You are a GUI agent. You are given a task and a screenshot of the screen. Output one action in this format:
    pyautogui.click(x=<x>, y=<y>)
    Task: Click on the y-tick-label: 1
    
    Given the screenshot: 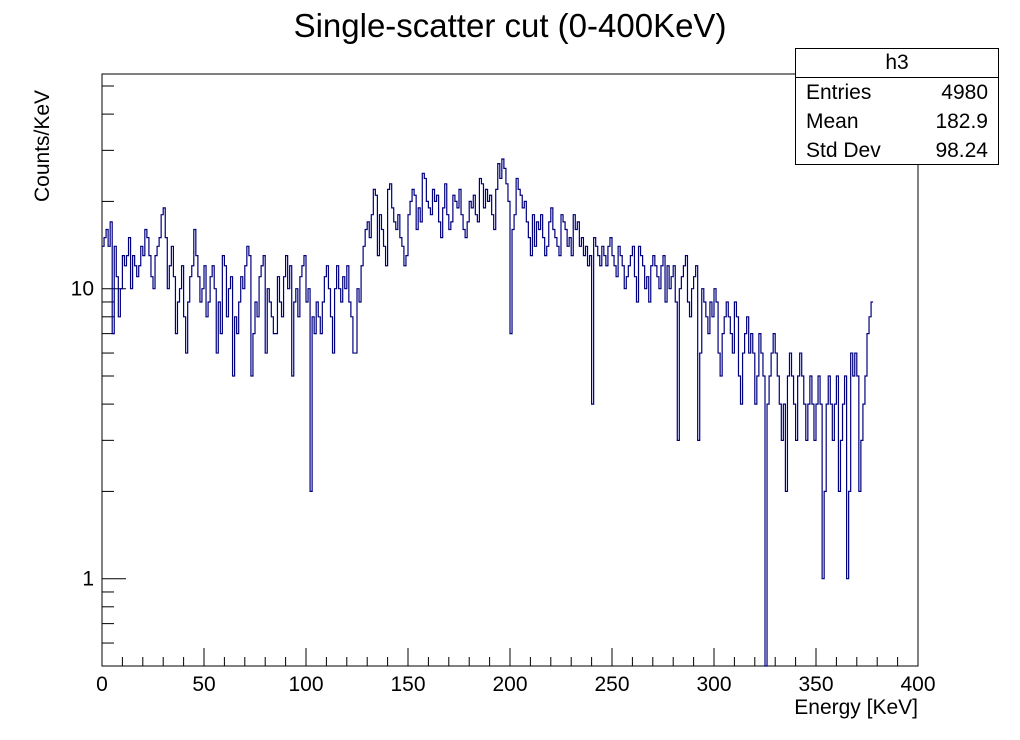 What is the action you would take?
    pyautogui.click(x=88, y=579)
    